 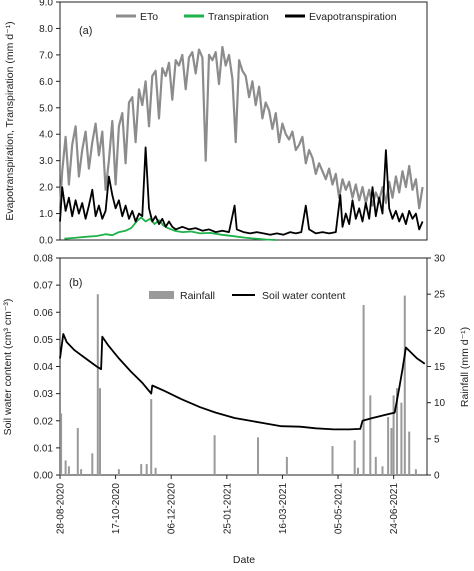 What do you see at coordinates (85, 31) in the screenshot?
I see `panel-a-label: (a)` at bounding box center [85, 31].